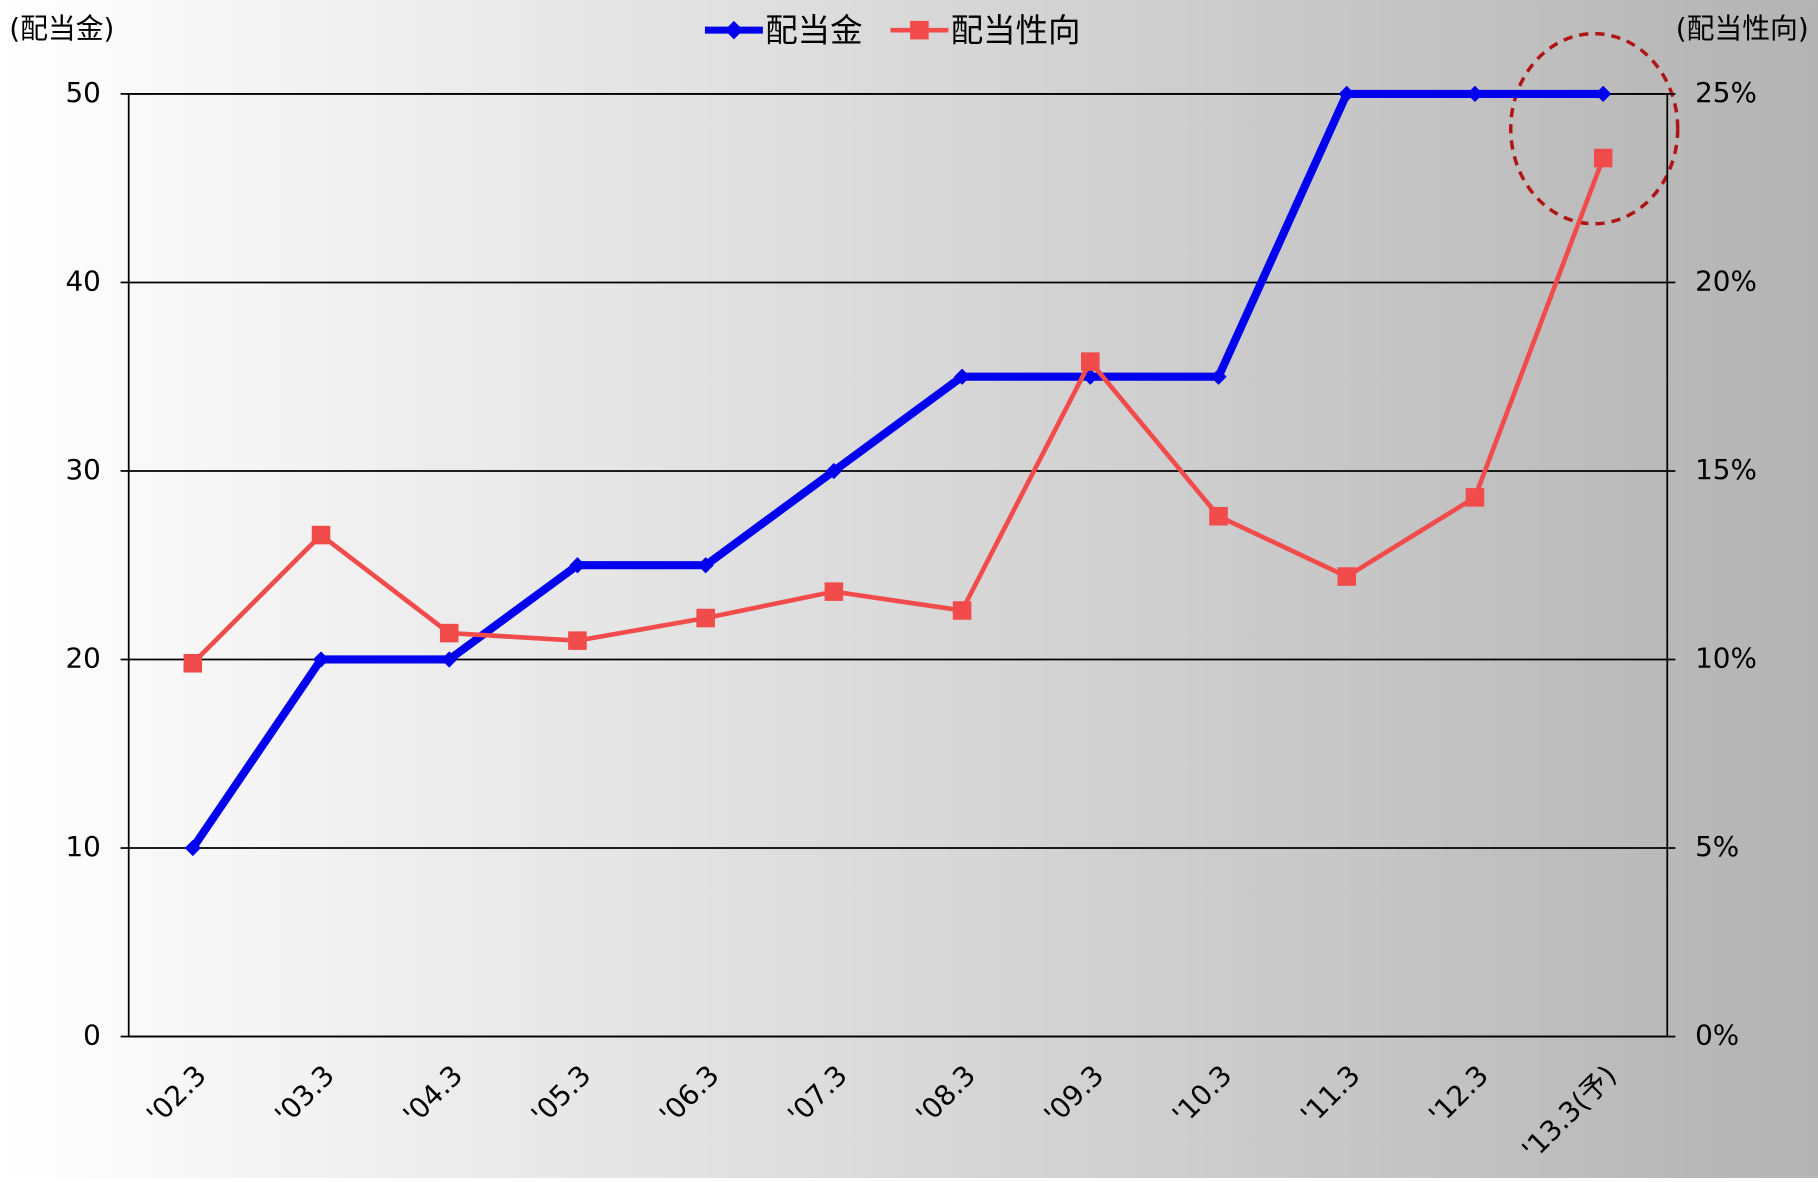  I want to click on legend-label: 配当金, so click(813, 30).